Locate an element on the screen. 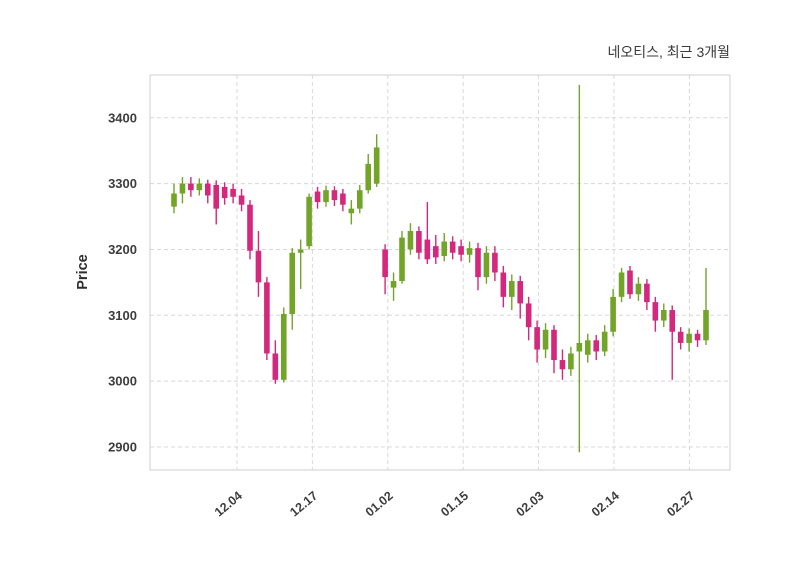 The width and height of the screenshot is (800, 575). x-tick-label: 02.14 is located at coordinates (605, 504).